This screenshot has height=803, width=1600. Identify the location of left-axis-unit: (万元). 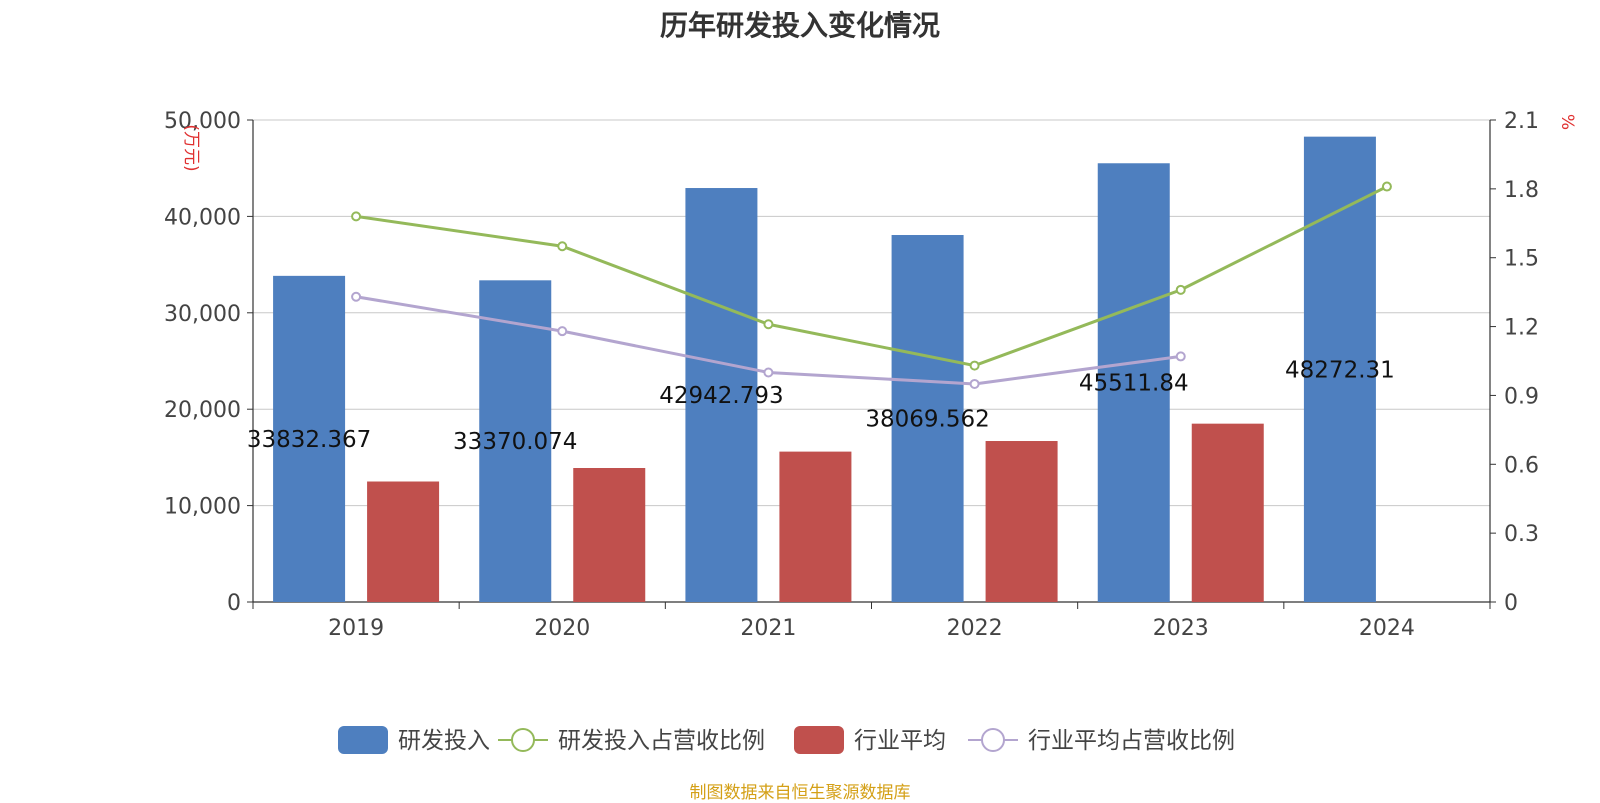
(191, 147).